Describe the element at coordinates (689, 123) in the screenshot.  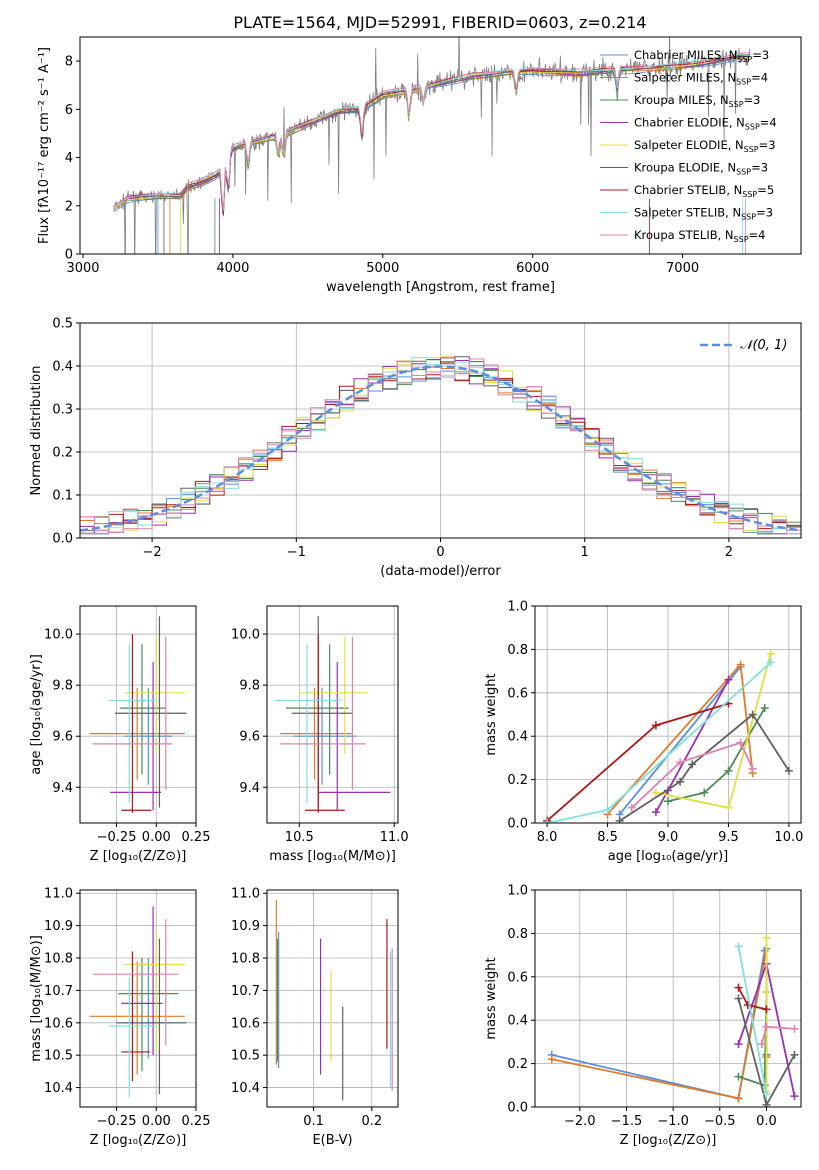
I see `legend-label: Chabrier ELODIE, N` at that location.